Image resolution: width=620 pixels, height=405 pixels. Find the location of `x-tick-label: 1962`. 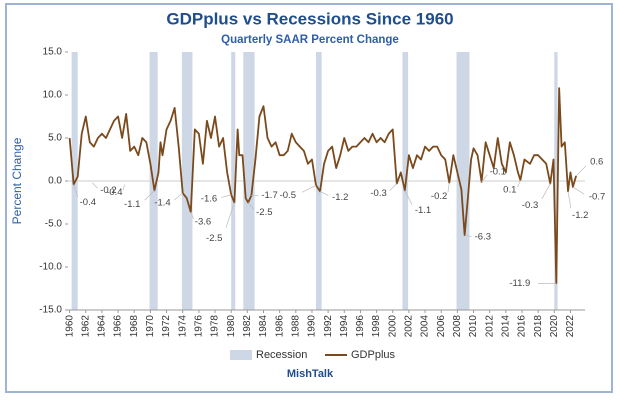

x-tick-label: 1962 is located at coordinates (85, 326).